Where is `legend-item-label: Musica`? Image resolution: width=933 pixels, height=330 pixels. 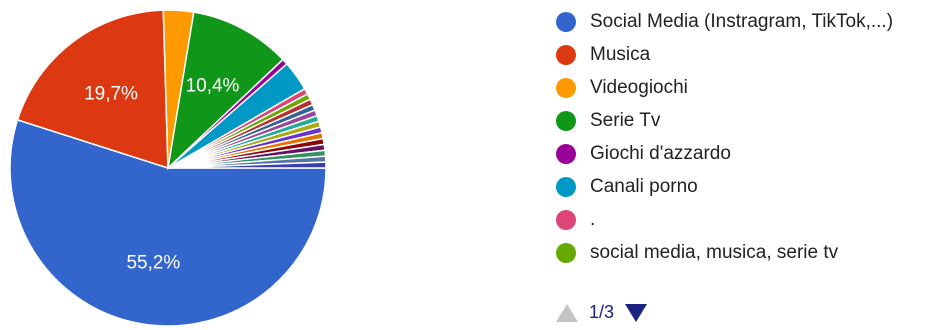
legend-item-label: Musica is located at coordinates (620, 54).